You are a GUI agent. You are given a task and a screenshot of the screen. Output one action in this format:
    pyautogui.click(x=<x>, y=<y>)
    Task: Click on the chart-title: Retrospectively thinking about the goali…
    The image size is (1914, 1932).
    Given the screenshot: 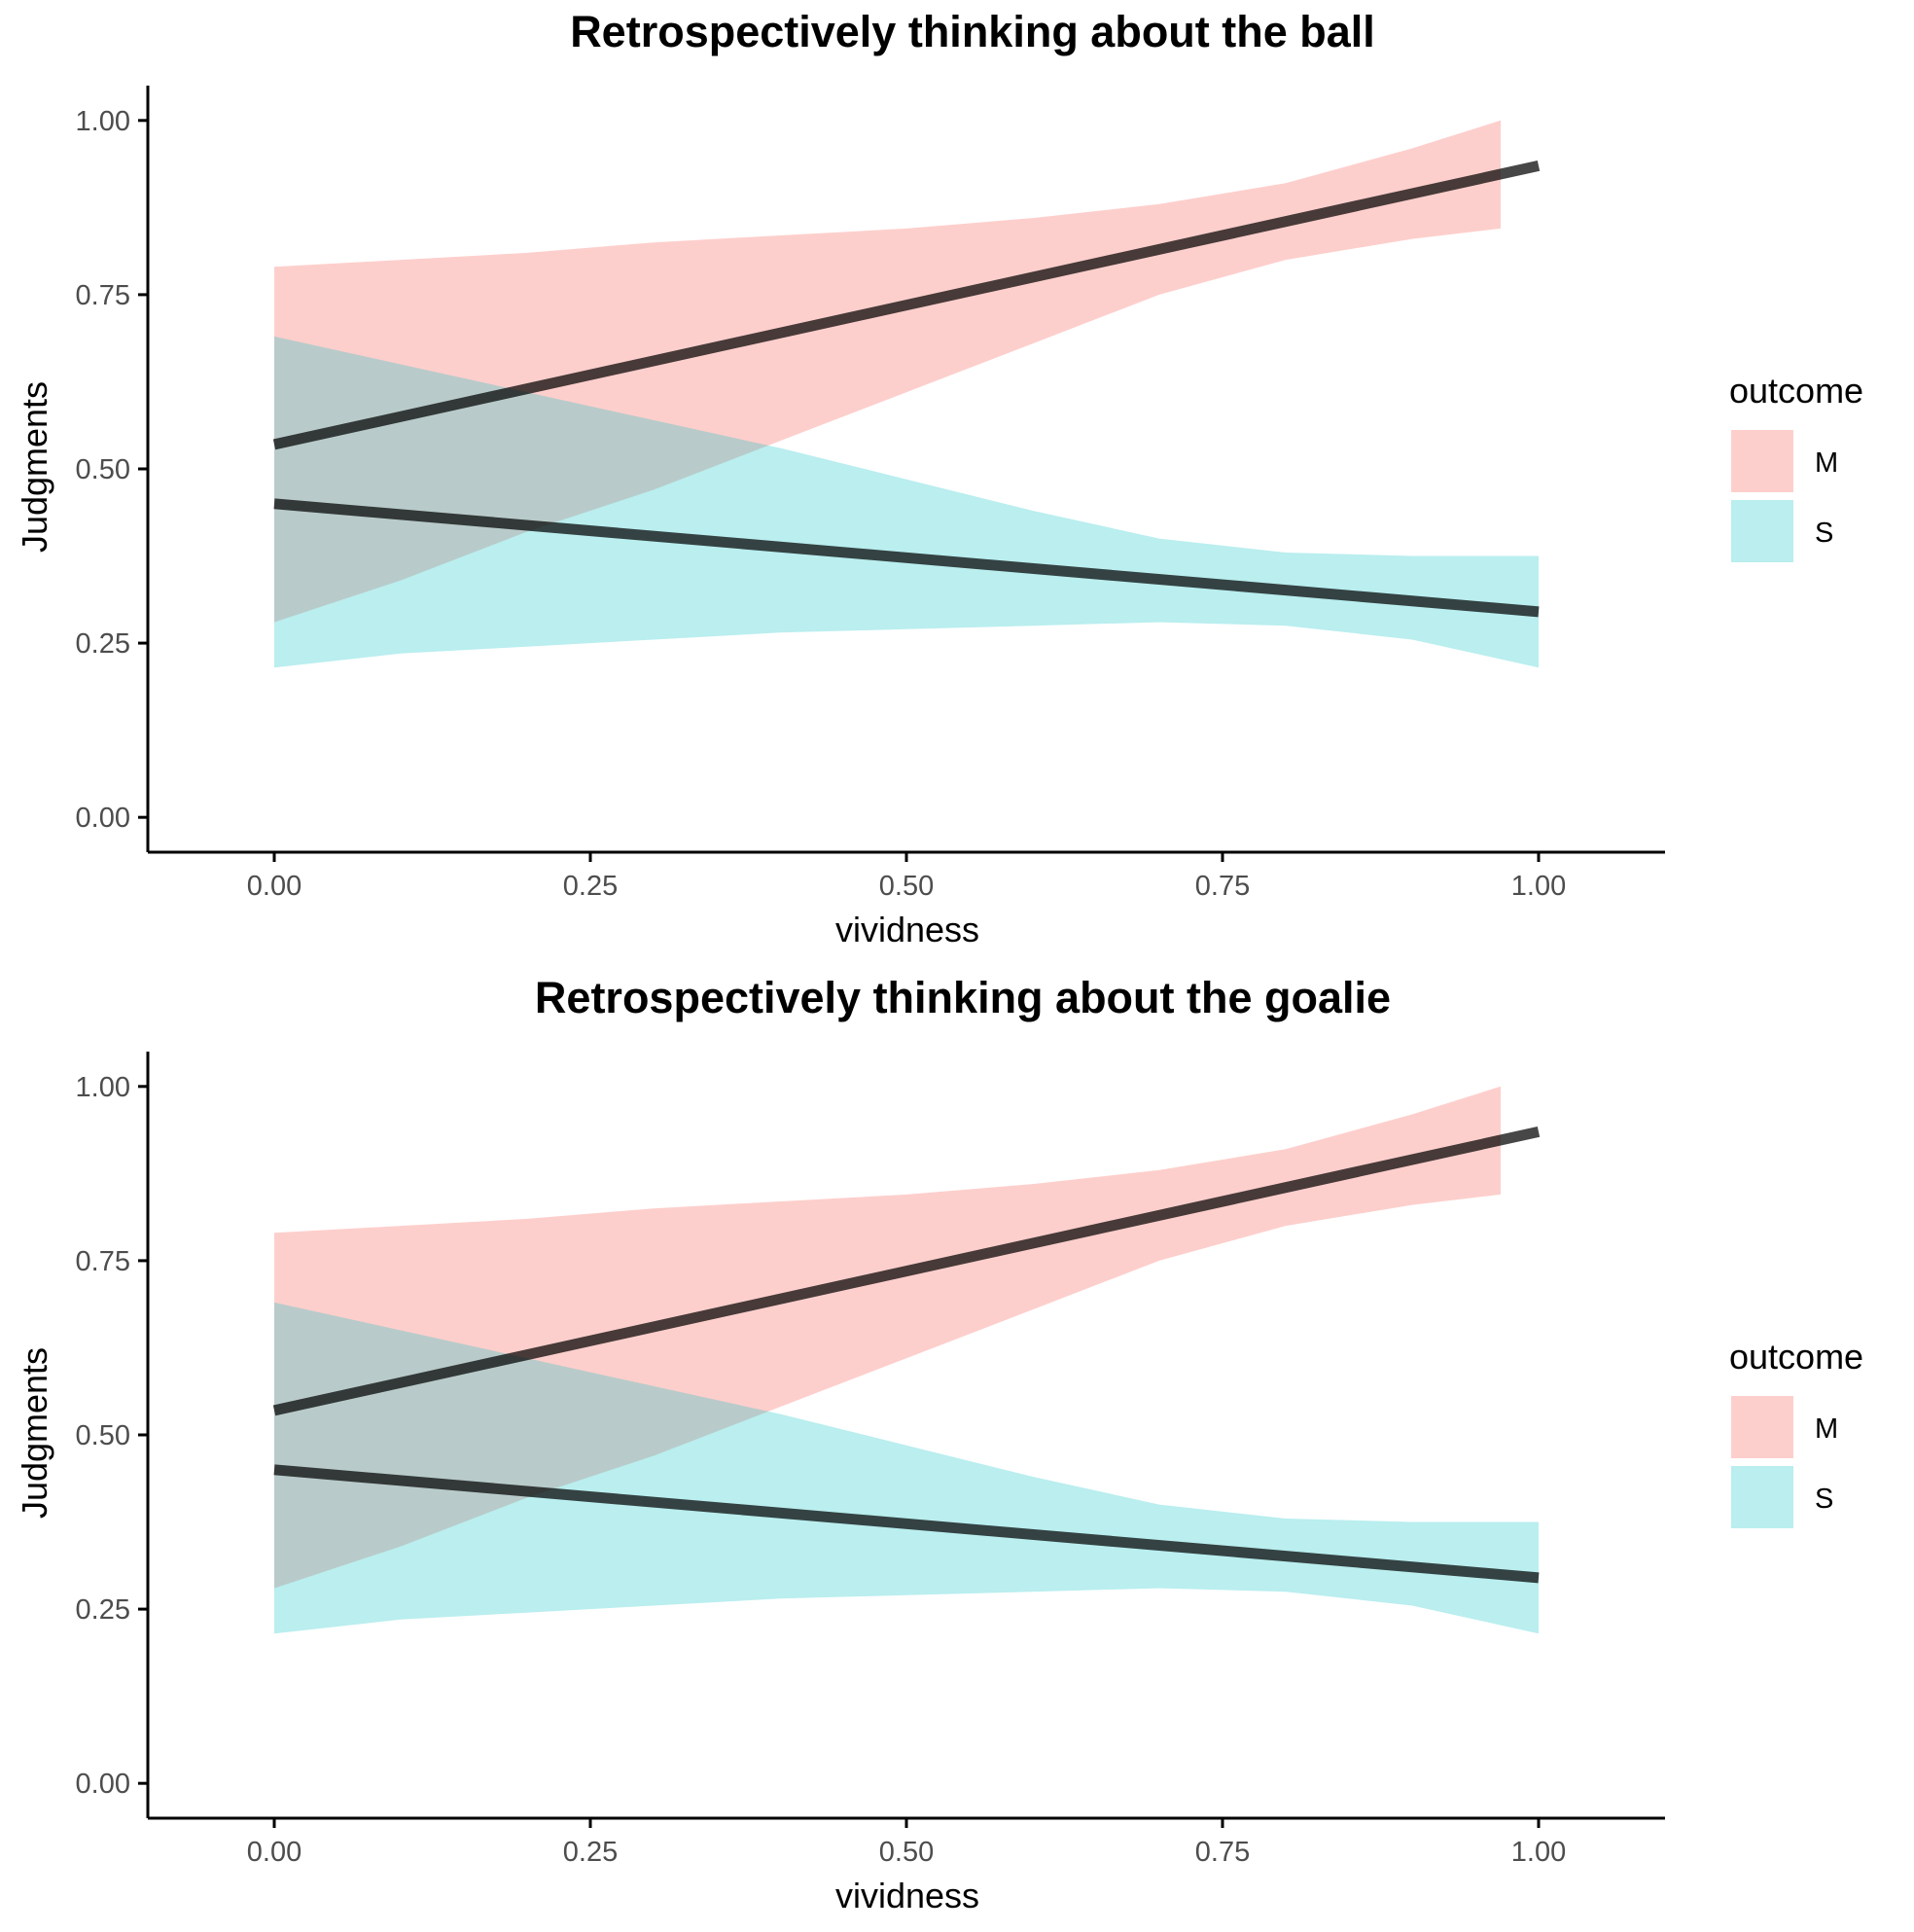 What is the action you would take?
    pyautogui.click(x=963, y=997)
    